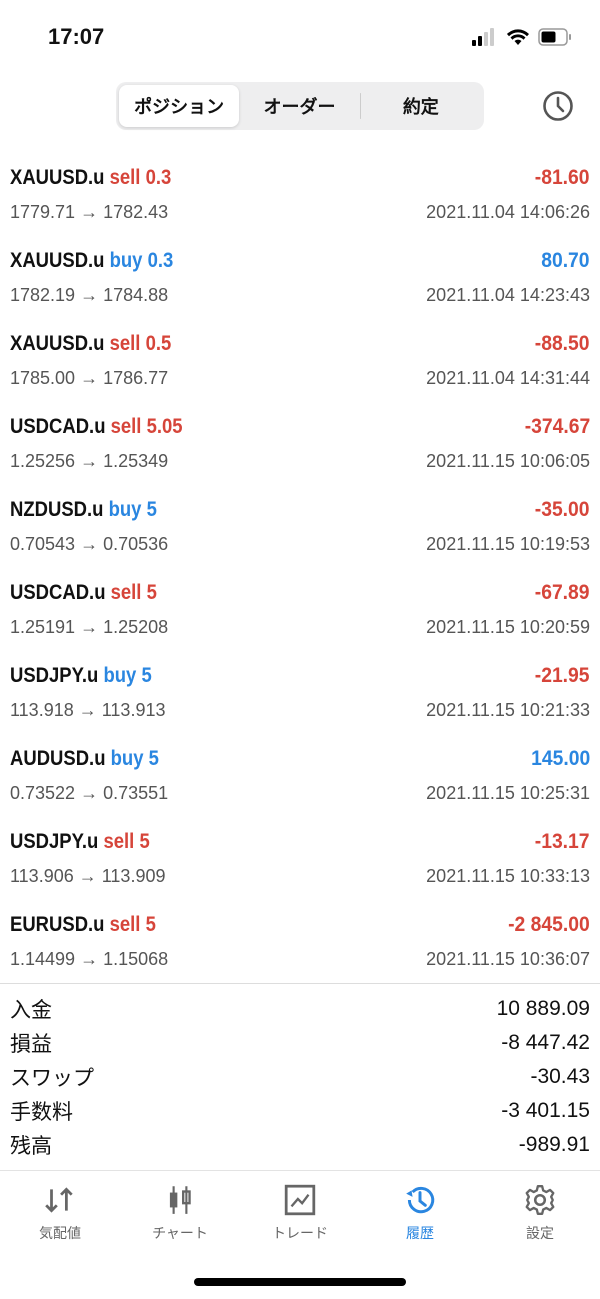 This screenshot has height=1299, width=600. What do you see at coordinates (420, 107) in the screenshot?
I see `segment-deals: 約定` at bounding box center [420, 107].